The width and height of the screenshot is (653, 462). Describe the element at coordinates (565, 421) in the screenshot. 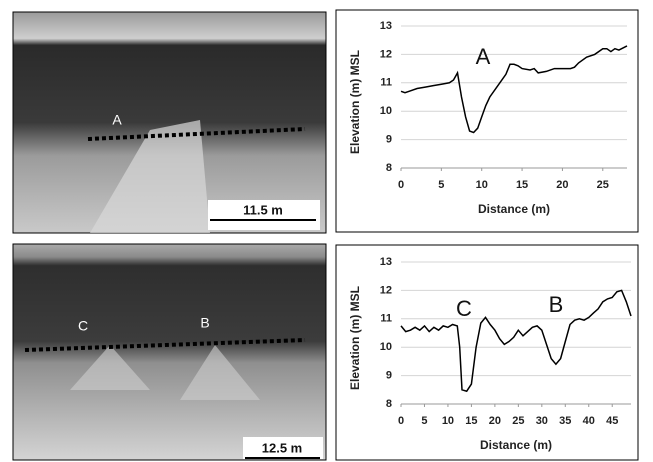

I see `x-tick-label: 35` at that location.